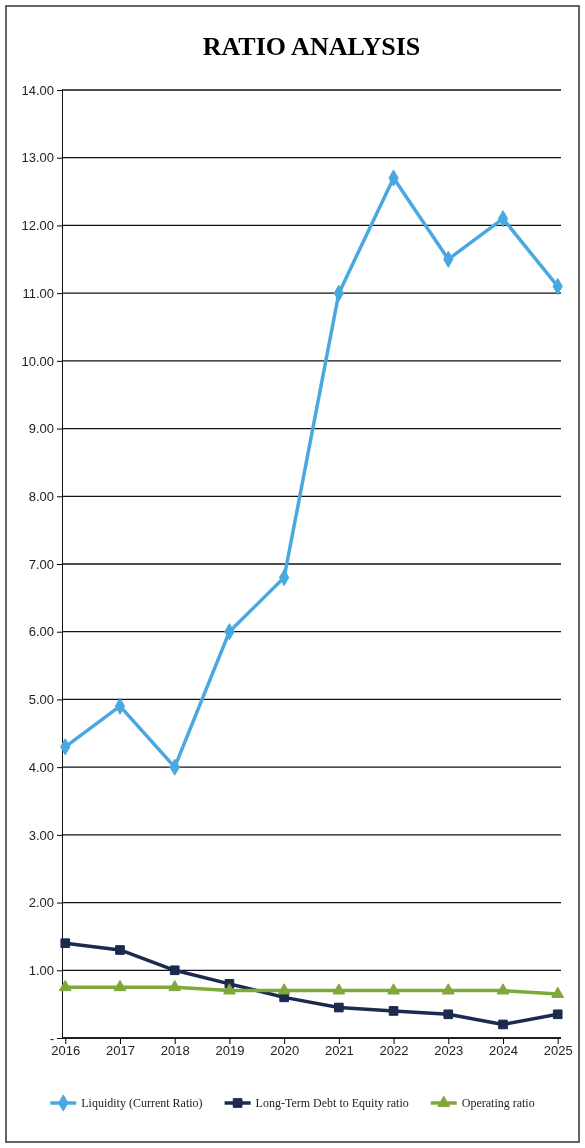  I want to click on y-tick-label: 10.00, so click(37, 361).